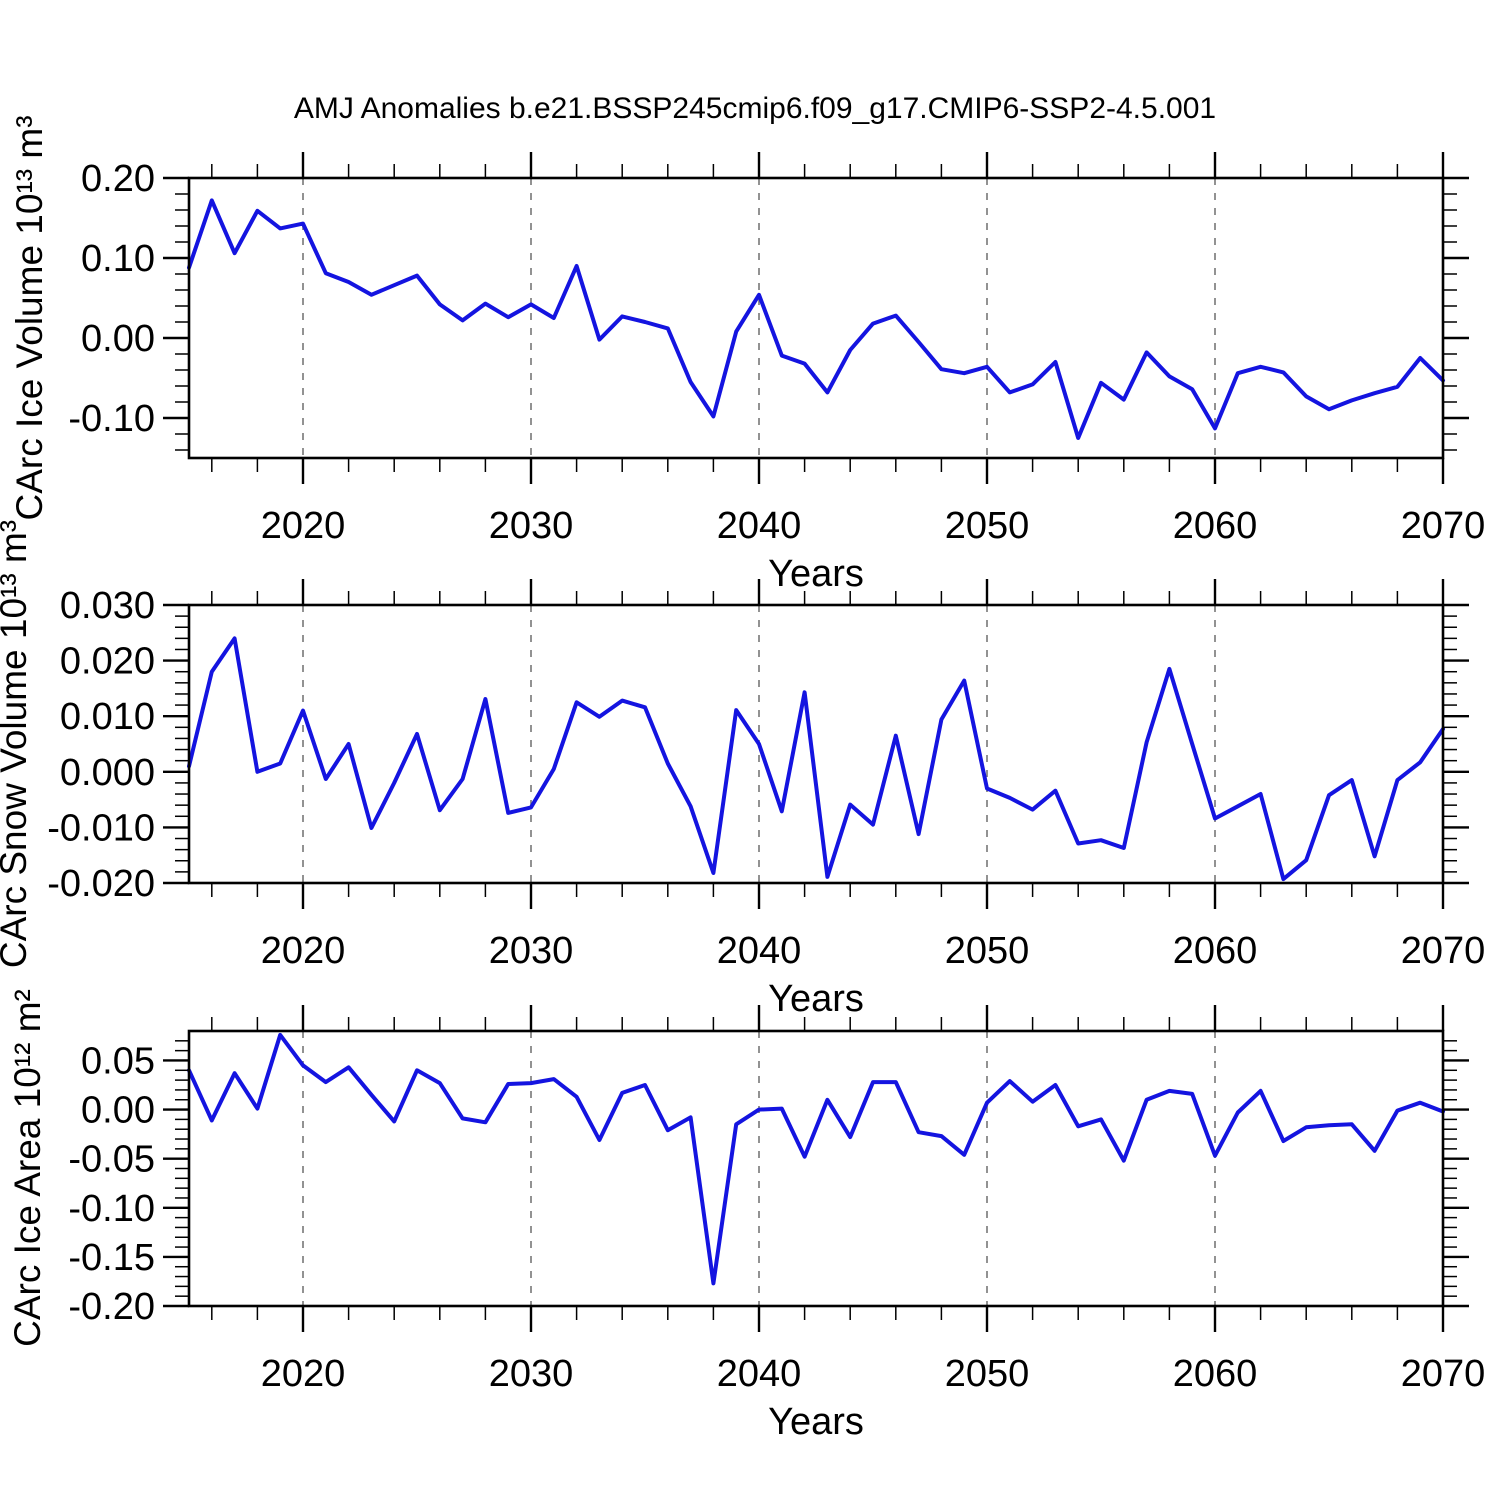 This screenshot has width=1500, height=1500. What do you see at coordinates (816, 759) in the screenshot?
I see `series-line-snow-volume` at bounding box center [816, 759].